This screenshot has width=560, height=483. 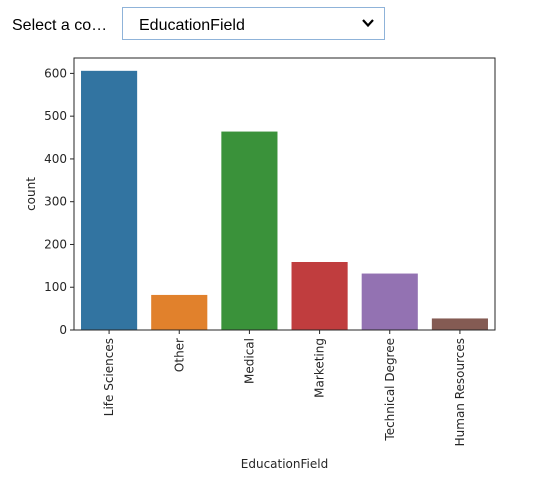 I want to click on y-tick-label: 100, so click(x=55, y=287).